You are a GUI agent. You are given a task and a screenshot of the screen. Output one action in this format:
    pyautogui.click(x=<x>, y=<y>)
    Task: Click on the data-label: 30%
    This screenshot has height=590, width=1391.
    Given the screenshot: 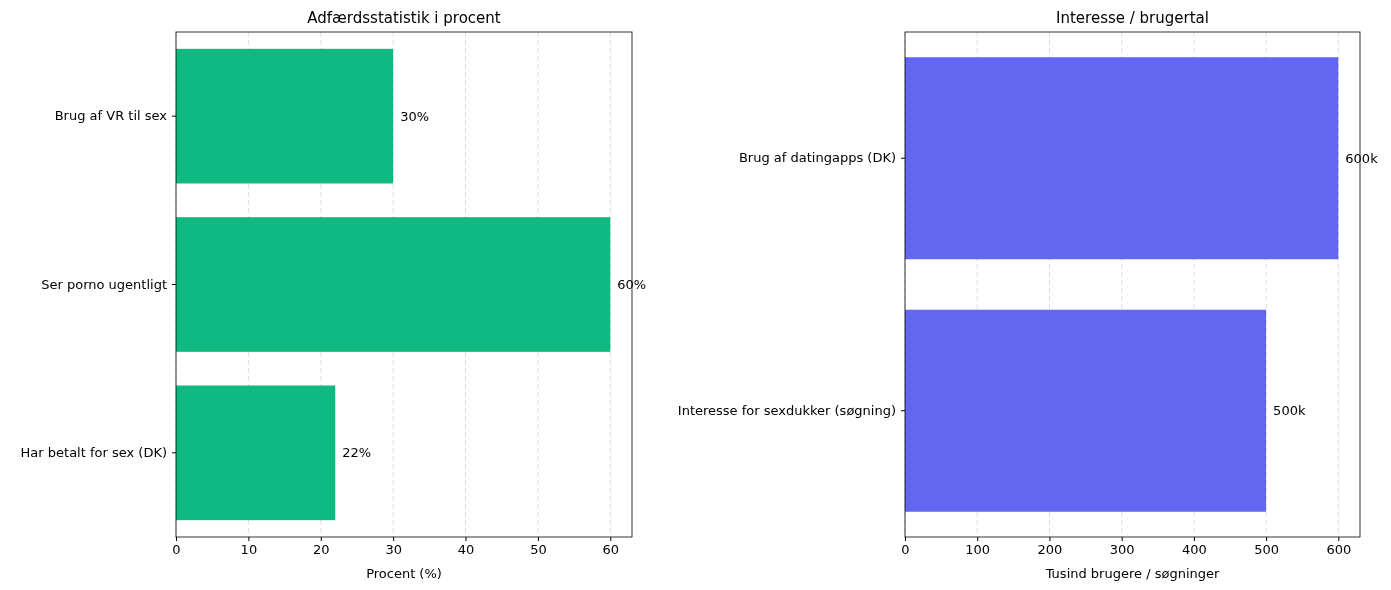 What is the action you would take?
    pyautogui.click(x=415, y=116)
    